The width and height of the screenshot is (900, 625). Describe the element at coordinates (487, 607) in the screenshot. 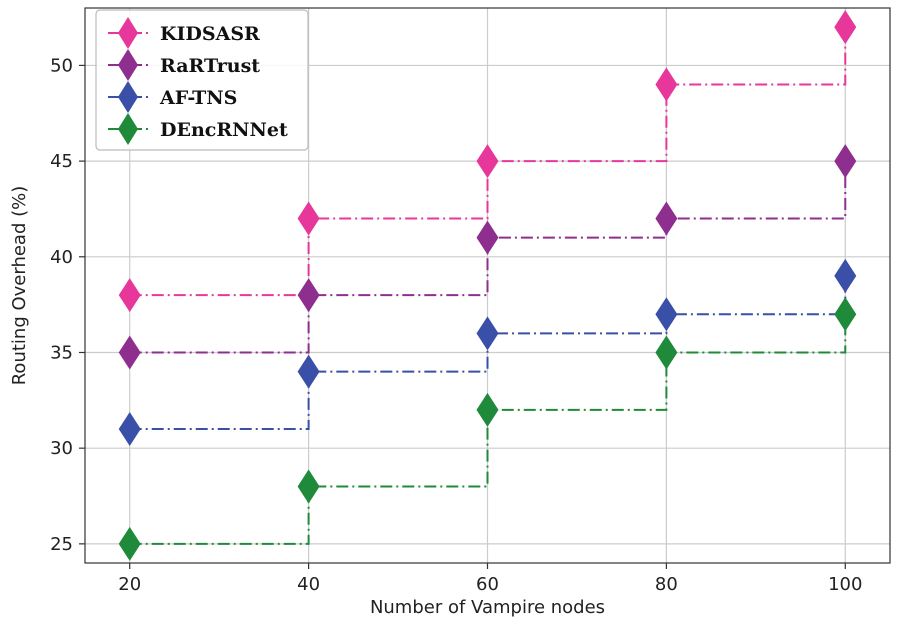

I see `x-axis-label: Number of Vampire nodes` at that location.